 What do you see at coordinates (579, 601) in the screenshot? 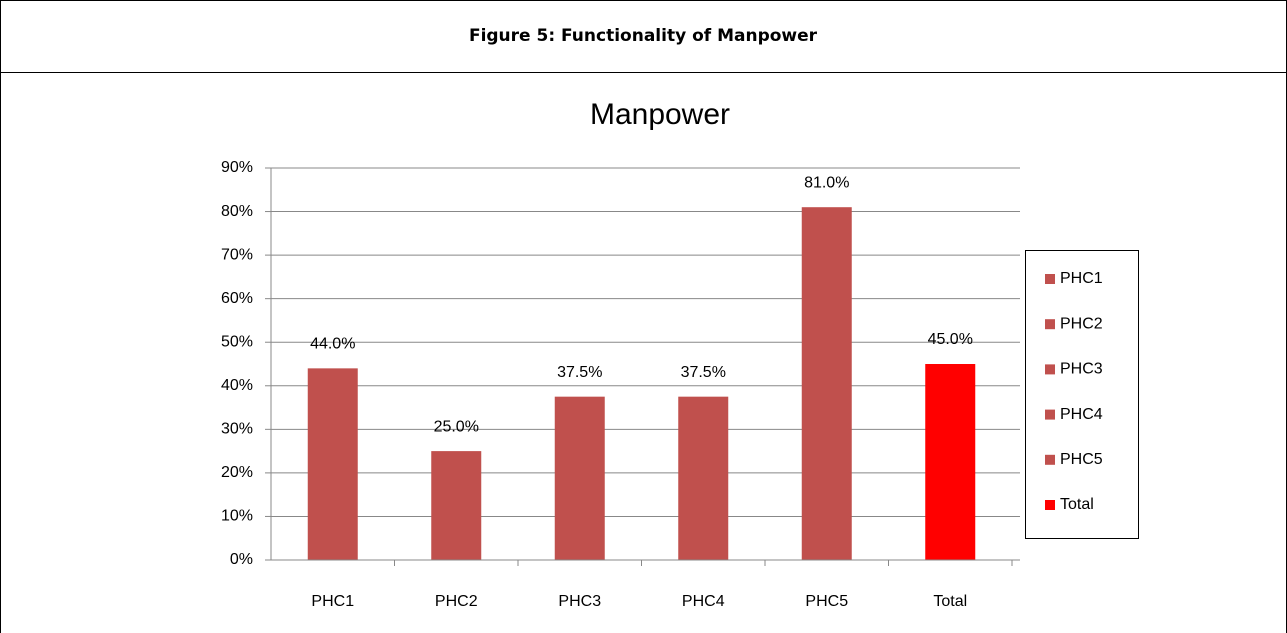
I see `x-tick-label: PHC3` at bounding box center [579, 601].